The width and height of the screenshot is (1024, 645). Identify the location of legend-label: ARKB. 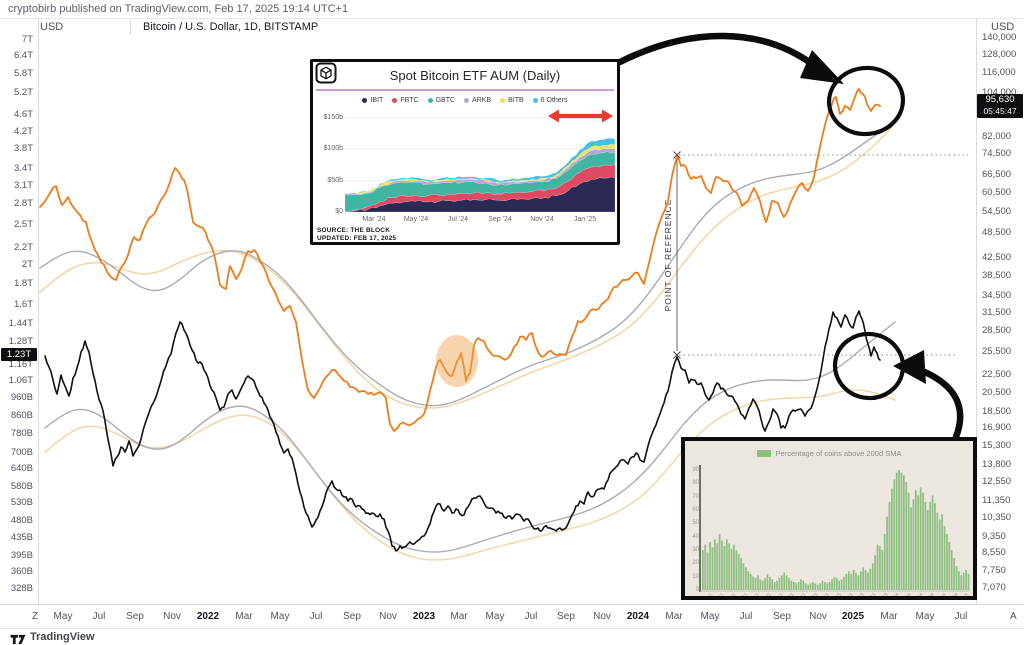
(482, 100).